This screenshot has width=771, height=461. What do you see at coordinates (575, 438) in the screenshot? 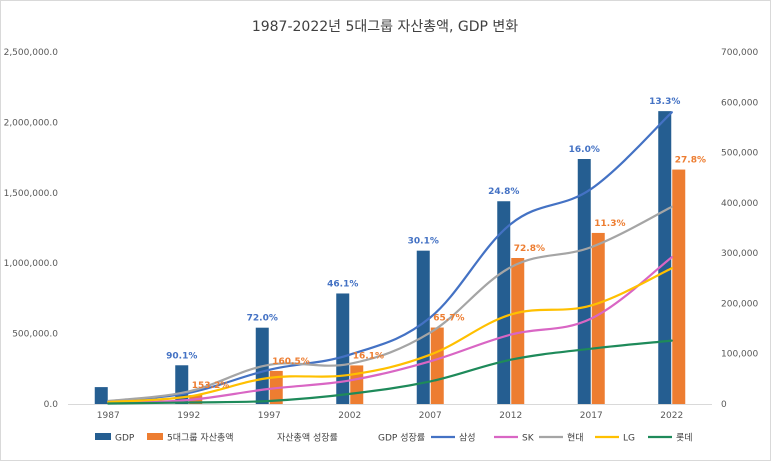
I see `legend-label: 현대` at bounding box center [575, 438].